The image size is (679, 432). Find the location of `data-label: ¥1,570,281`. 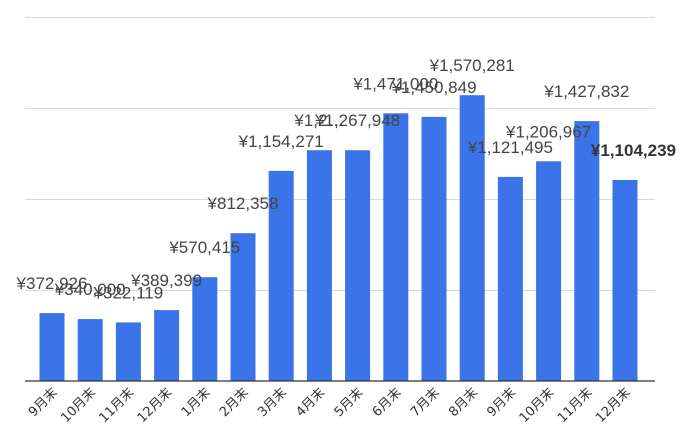

data-label: ¥1,570,281 is located at coordinates (472, 65).